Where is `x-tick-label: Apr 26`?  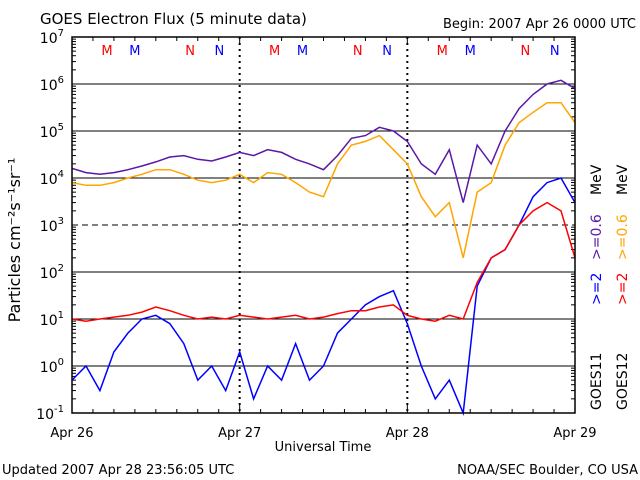 x-tick-label: Apr 26 is located at coordinates (71, 433).